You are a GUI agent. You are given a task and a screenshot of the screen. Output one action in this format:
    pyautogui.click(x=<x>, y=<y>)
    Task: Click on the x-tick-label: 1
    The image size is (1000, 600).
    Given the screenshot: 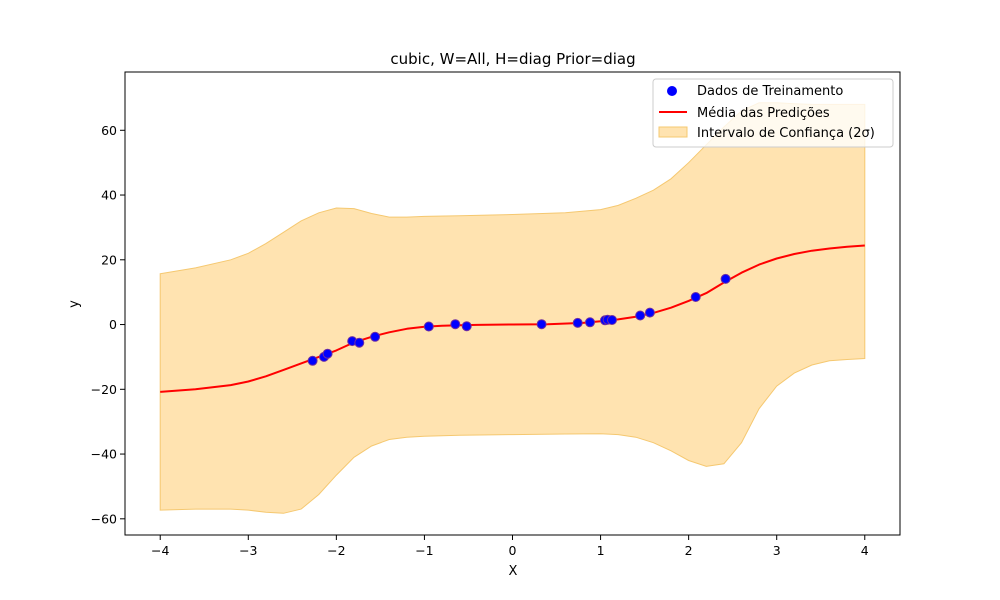 What is the action you would take?
    pyautogui.click(x=601, y=550)
    